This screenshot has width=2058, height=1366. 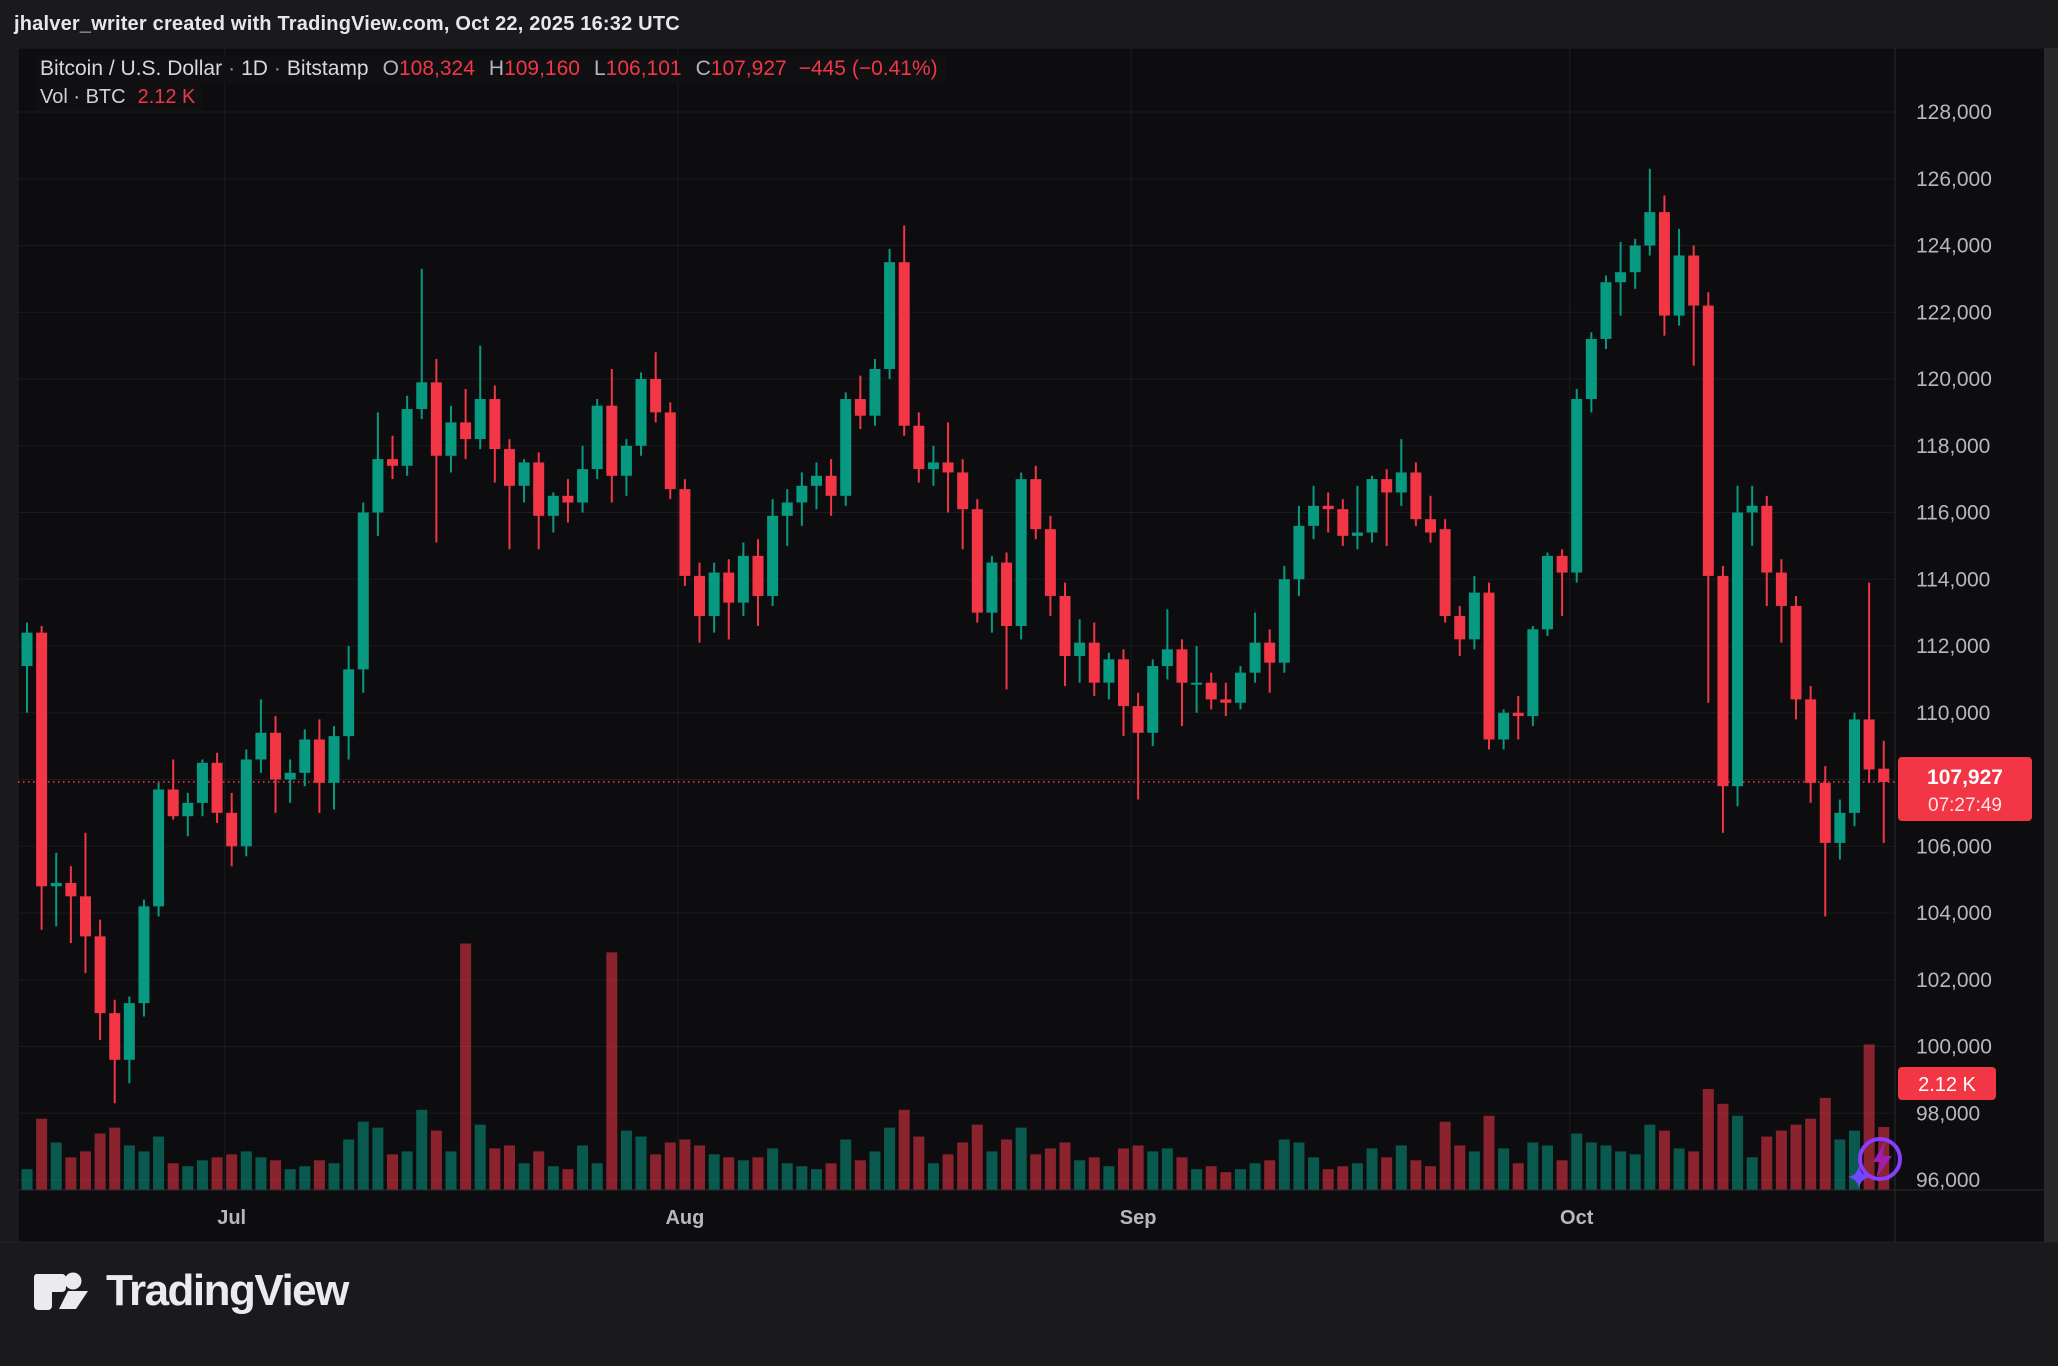 I want to click on tradingview-logo-text: TradingView, so click(x=227, y=1290).